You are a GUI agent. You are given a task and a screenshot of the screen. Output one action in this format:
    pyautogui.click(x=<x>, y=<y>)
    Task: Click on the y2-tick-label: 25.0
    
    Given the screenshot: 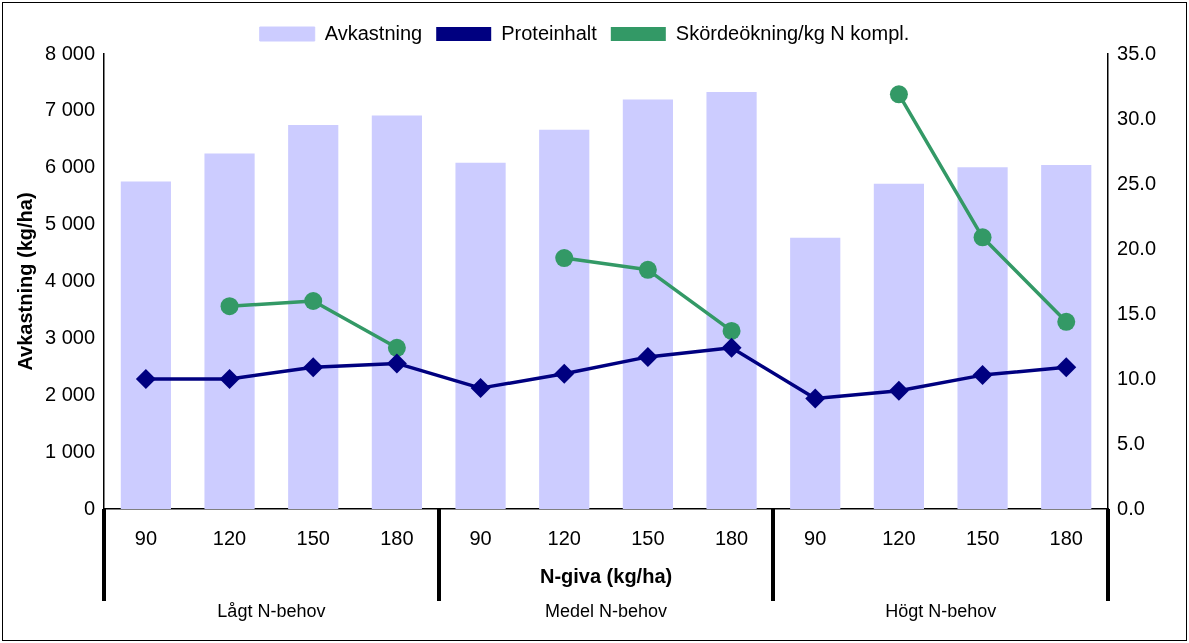 What is the action you would take?
    pyautogui.click(x=1137, y=182)
    